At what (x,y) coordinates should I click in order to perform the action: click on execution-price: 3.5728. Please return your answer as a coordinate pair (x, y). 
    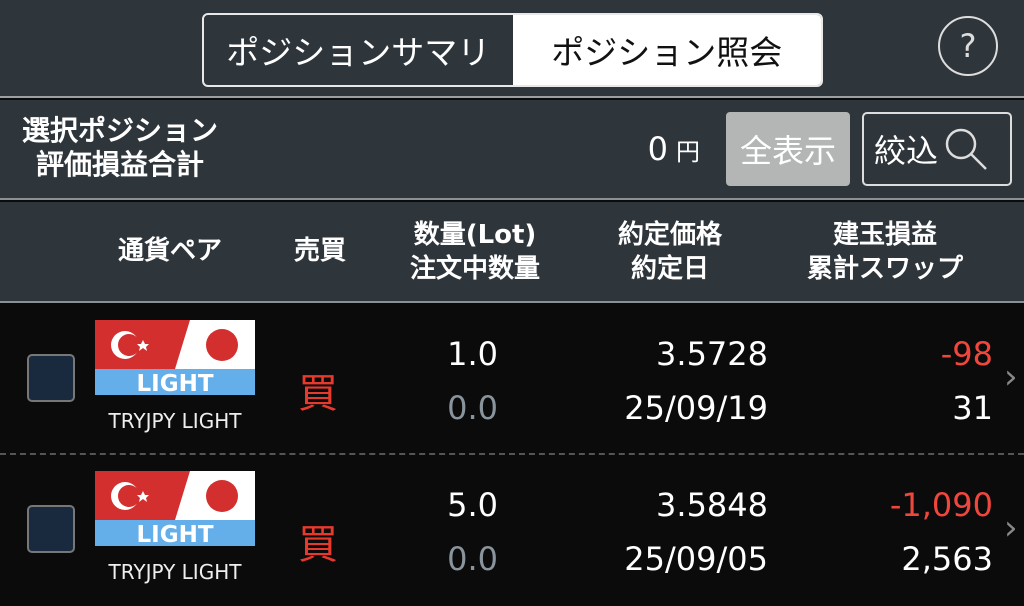
    Looking at the image, I should click on (712, 354).